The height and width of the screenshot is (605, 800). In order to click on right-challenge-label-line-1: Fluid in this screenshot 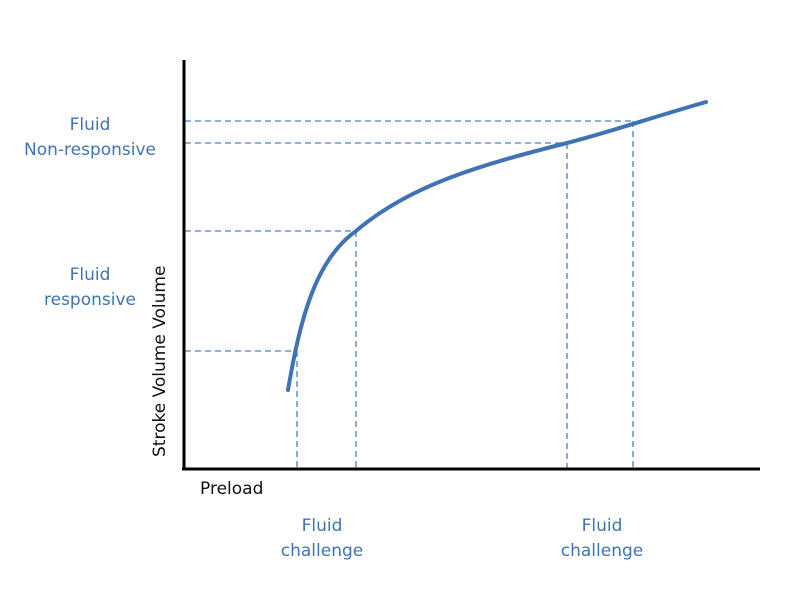, I will do `click(602, 526)`.